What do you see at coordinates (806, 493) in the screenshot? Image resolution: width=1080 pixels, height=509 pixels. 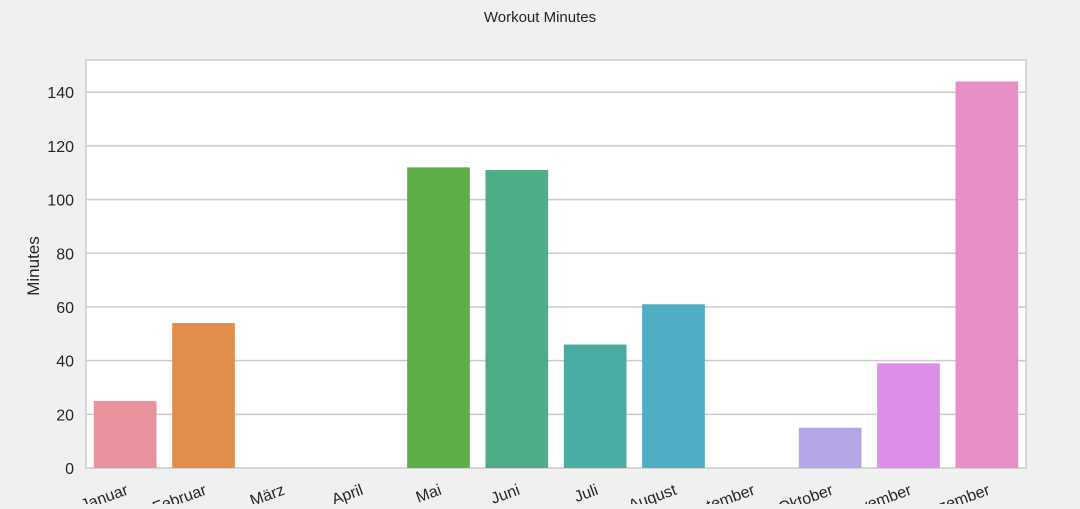 I see `x-tick-label: Oktober` at bounding box center [806, 493].